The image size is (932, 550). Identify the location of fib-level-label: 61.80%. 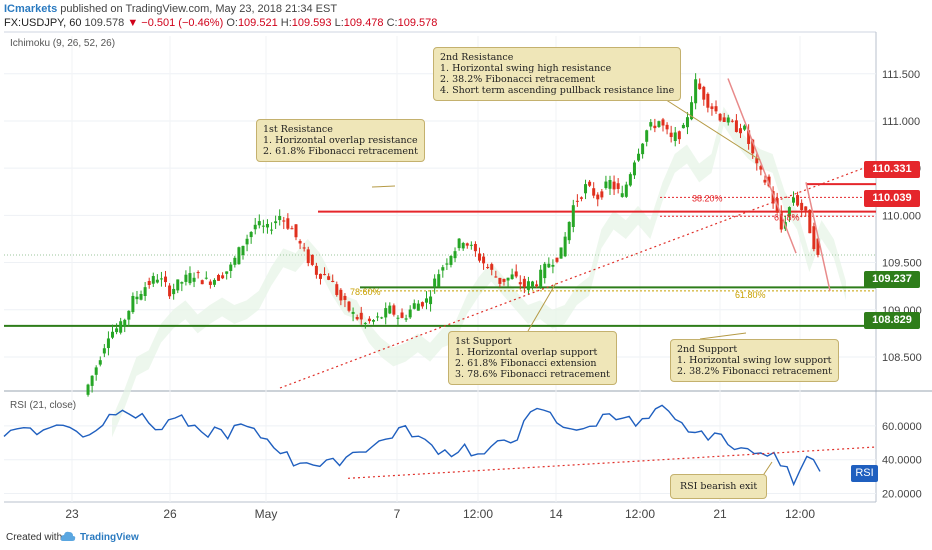
(750, 295).